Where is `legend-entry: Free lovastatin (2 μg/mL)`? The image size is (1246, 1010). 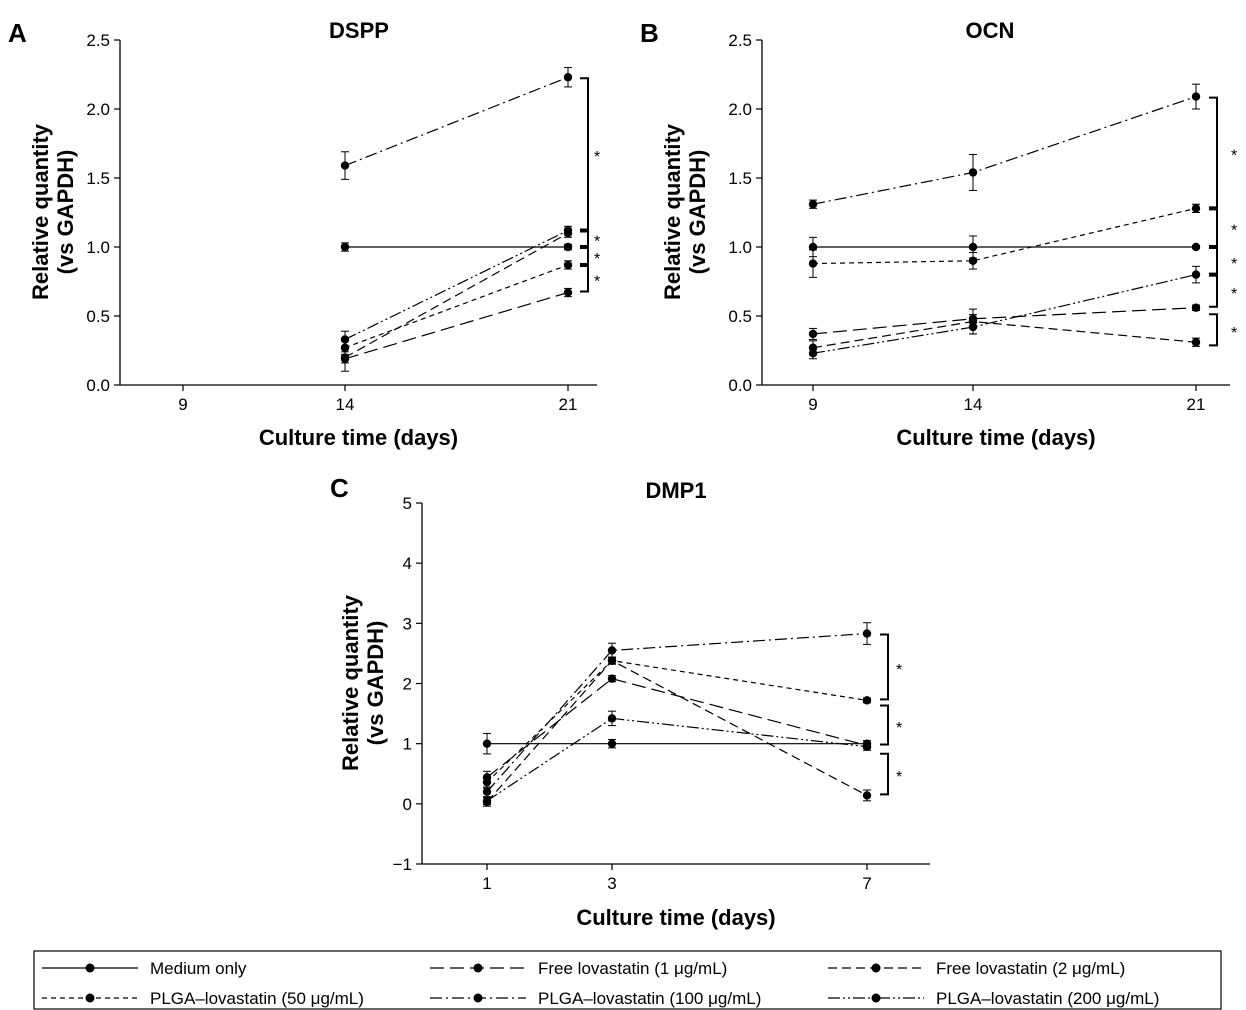
legend-entry: Free lovastatin (2 μg/mL) is located at coordinates (976, 968).